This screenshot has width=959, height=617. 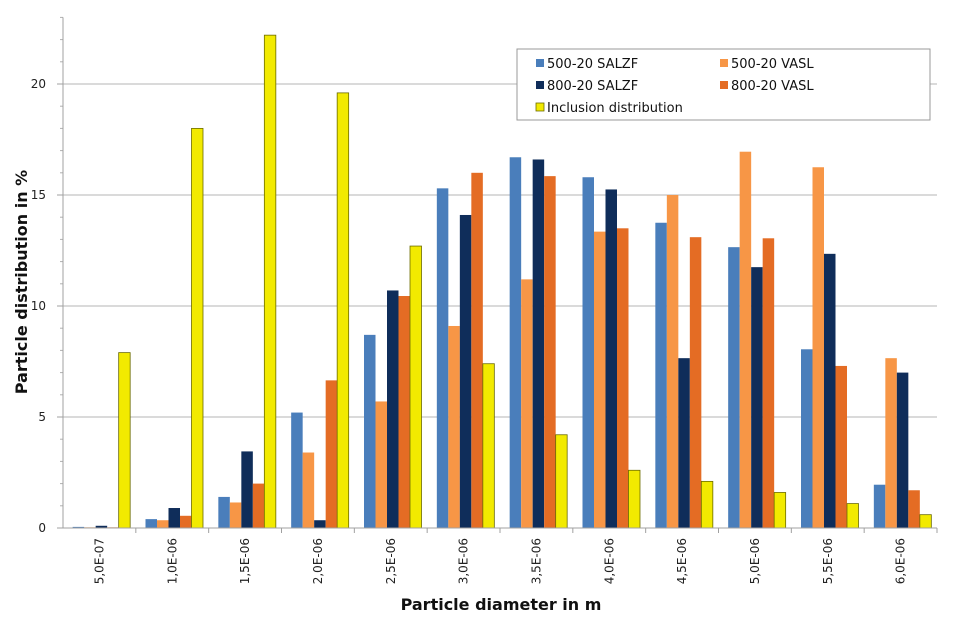 I want to click on y-axis-title: Particle distribution in %, so click(x=21, y=282).